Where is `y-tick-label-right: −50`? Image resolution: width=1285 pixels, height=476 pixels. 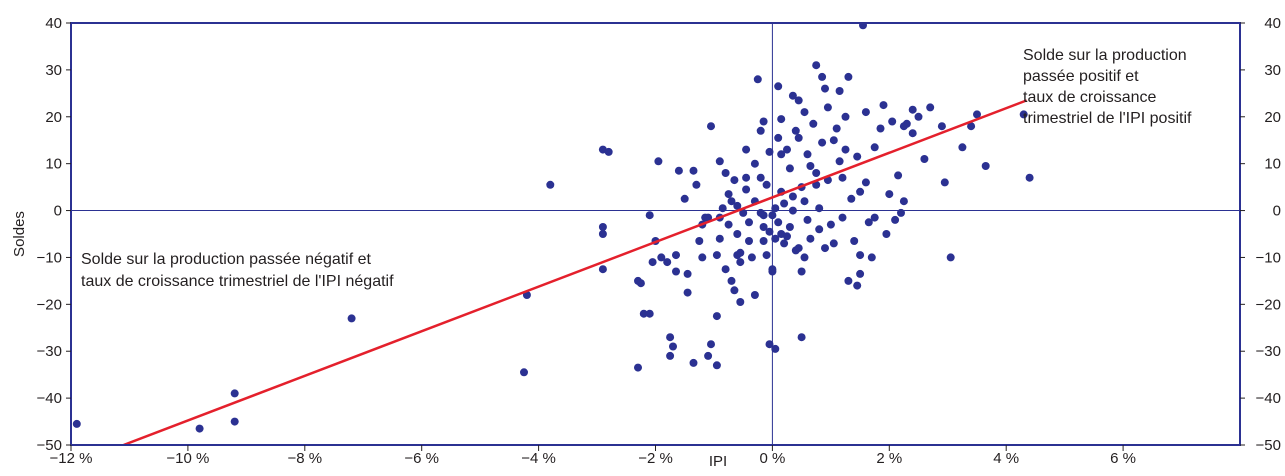 y-tick-label-right: −50 is located at coordinates (1268, 445).